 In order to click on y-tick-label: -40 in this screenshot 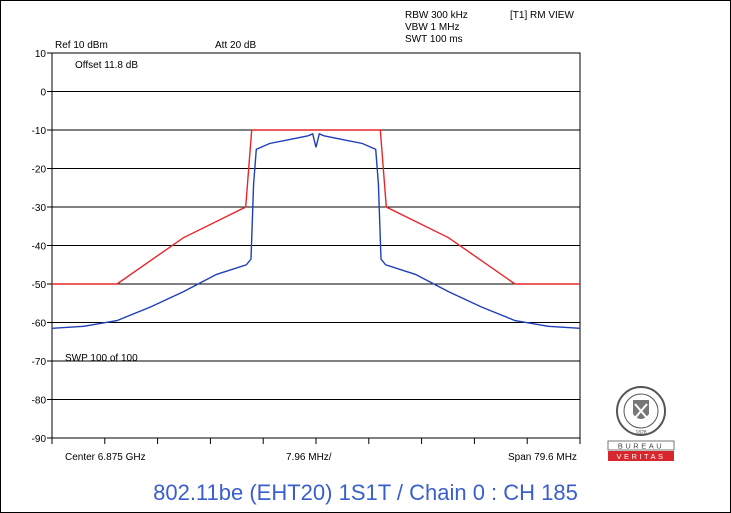, I will do `click(39, 247)`.